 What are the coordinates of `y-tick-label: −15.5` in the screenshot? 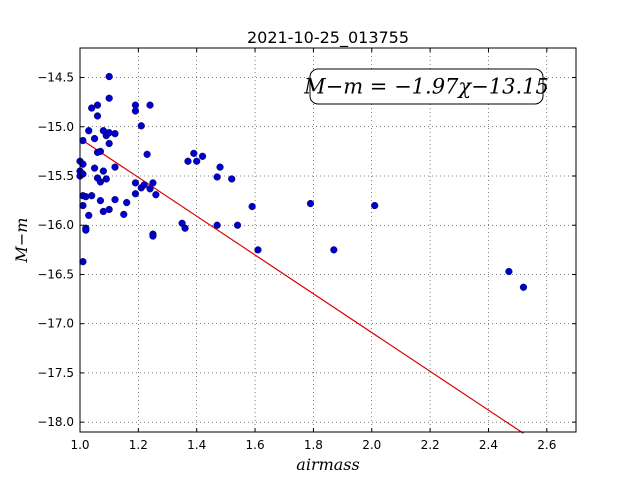 It's located at (55, 176).